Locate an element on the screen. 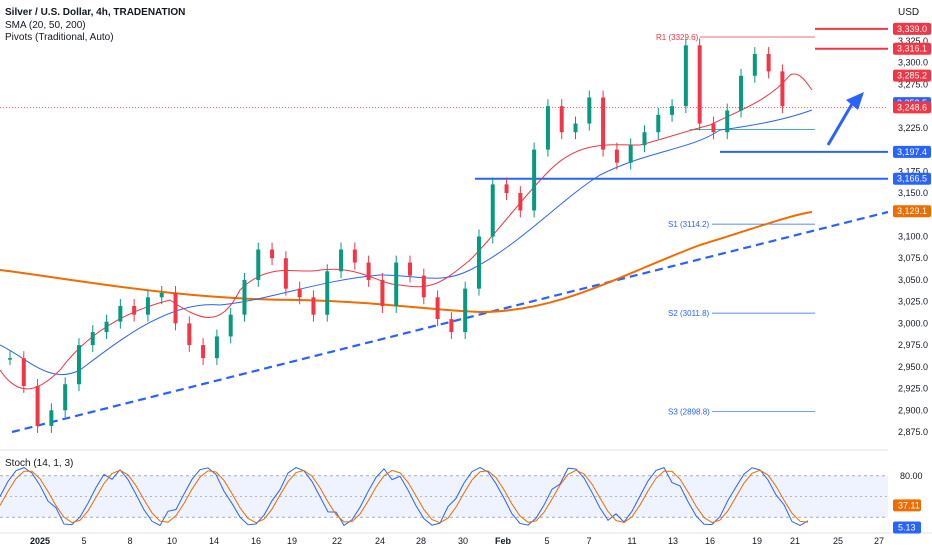 The width and height of the screenshot is (932, 555). x-tick-label: 8 is located at coordinates (129, 541).